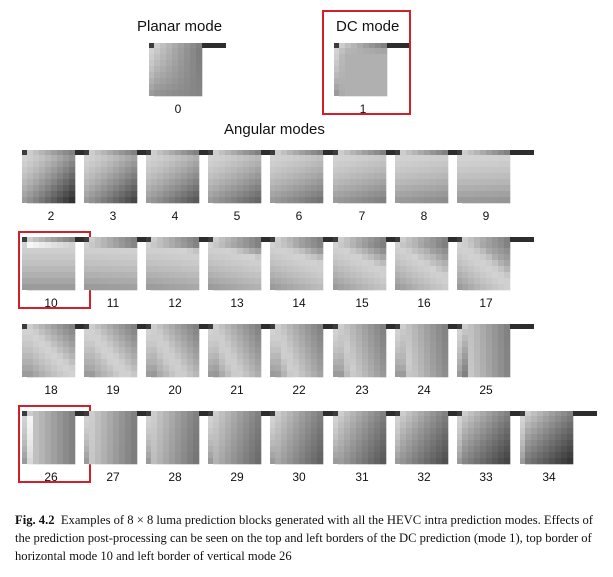 The image size is (613, 577). I want to click on mode-label-12: 12, so click(175, 303).